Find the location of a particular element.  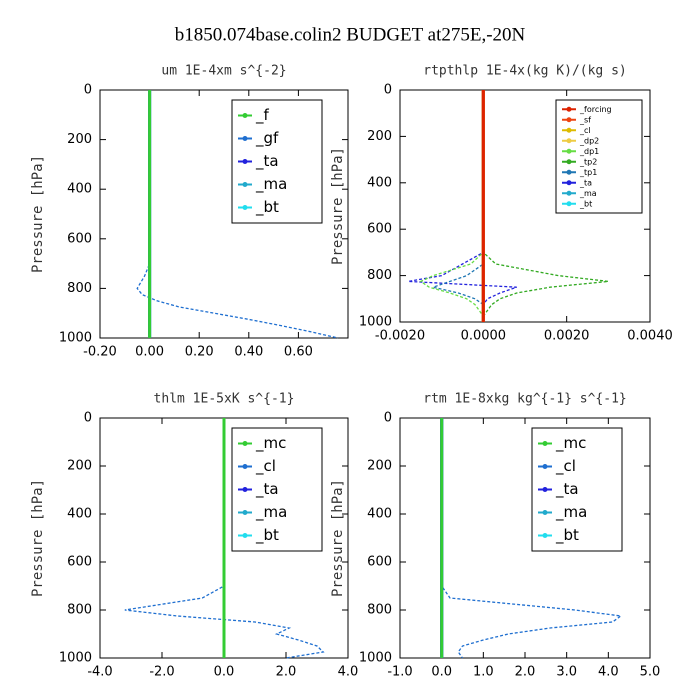

x-tick-label: 0.0020 is located at coordinates (567, 336).